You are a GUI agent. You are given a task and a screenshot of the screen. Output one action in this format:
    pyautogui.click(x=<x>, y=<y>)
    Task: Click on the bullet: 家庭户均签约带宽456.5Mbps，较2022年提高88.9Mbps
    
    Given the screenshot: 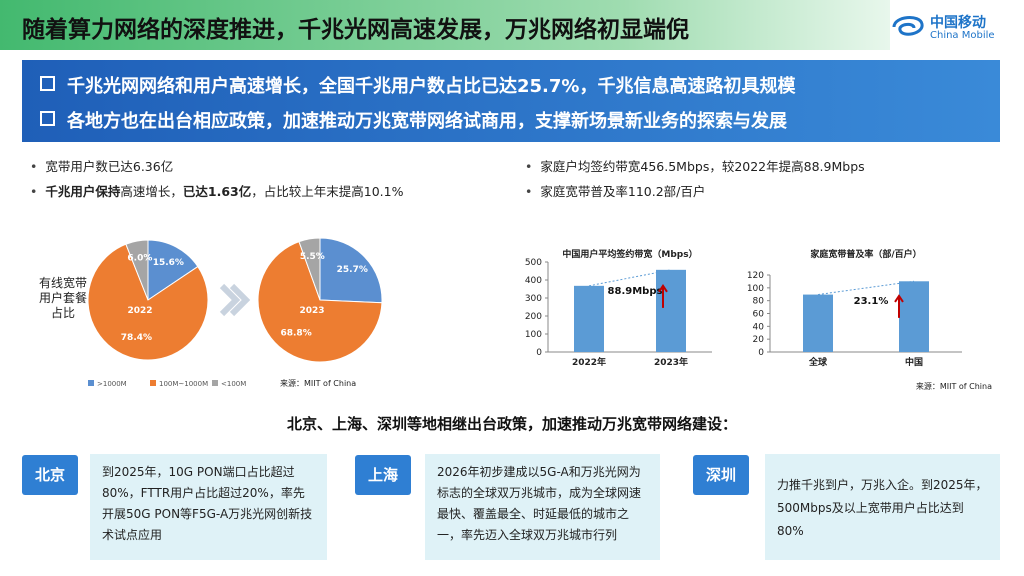 What is the action you would take?
    pyautogui.click(x=695, y=165)
    